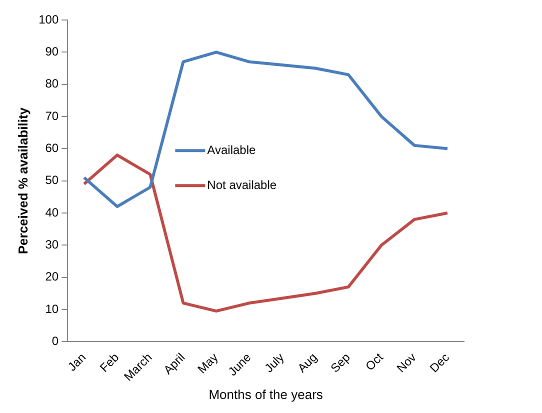  I want to click on y-tick-label: 50, so click(52, 180).